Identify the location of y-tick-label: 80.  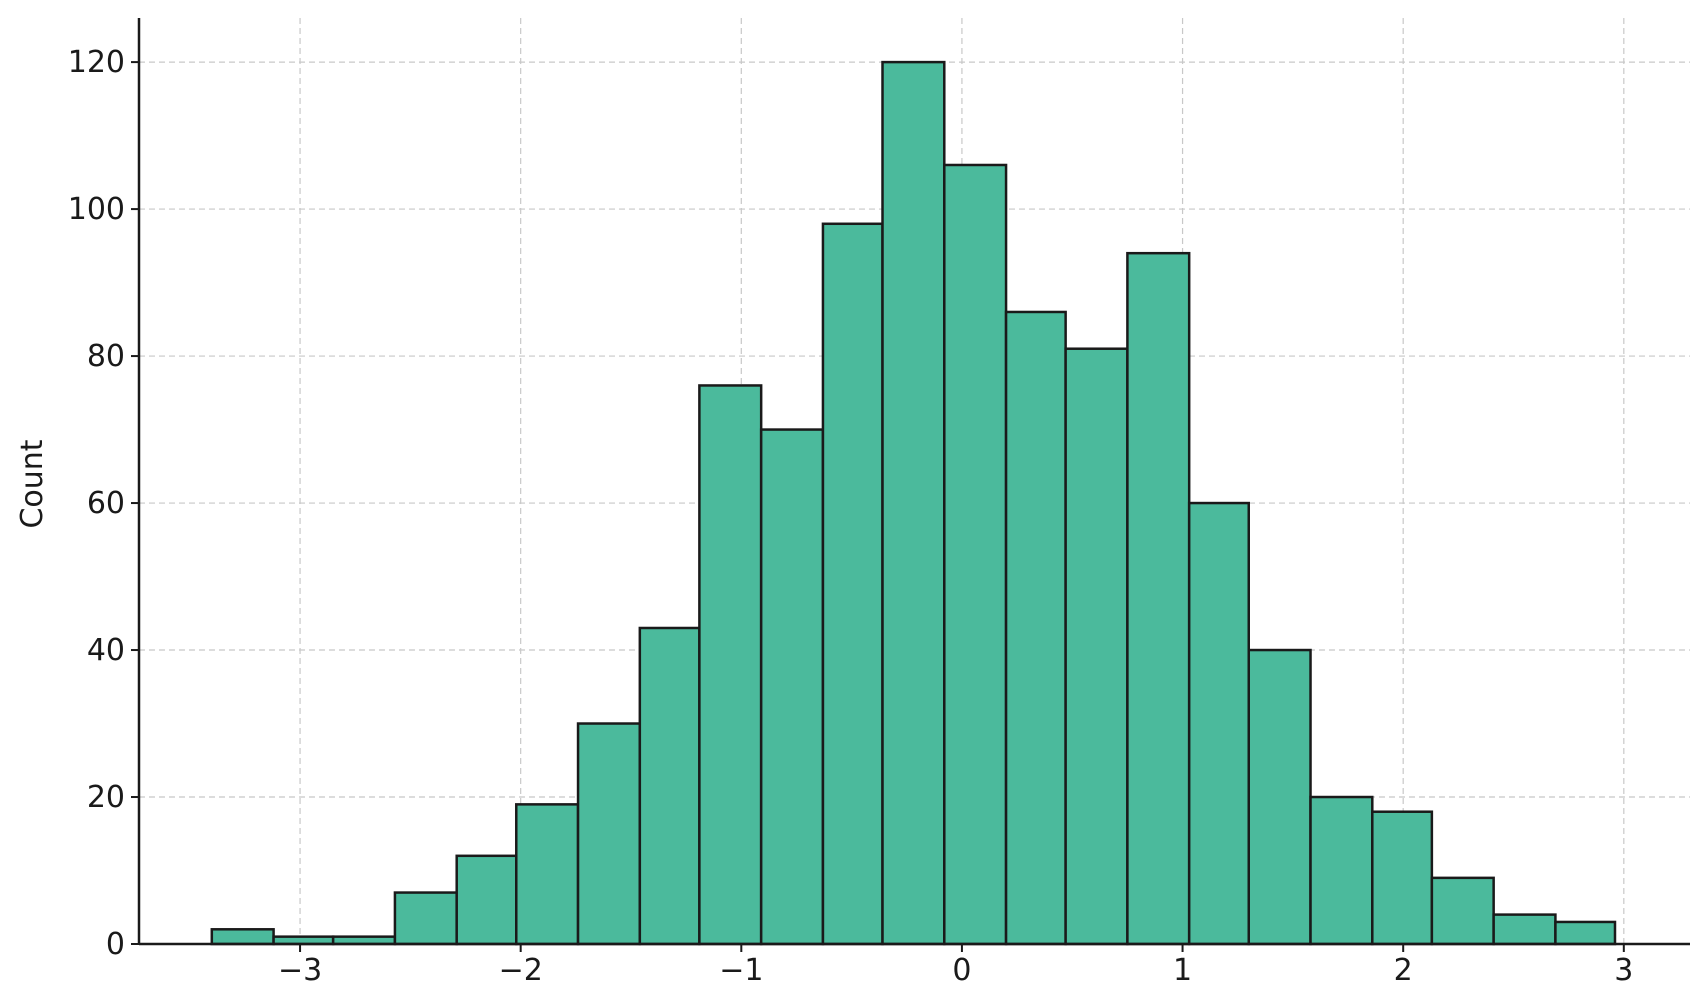
(106, 356).